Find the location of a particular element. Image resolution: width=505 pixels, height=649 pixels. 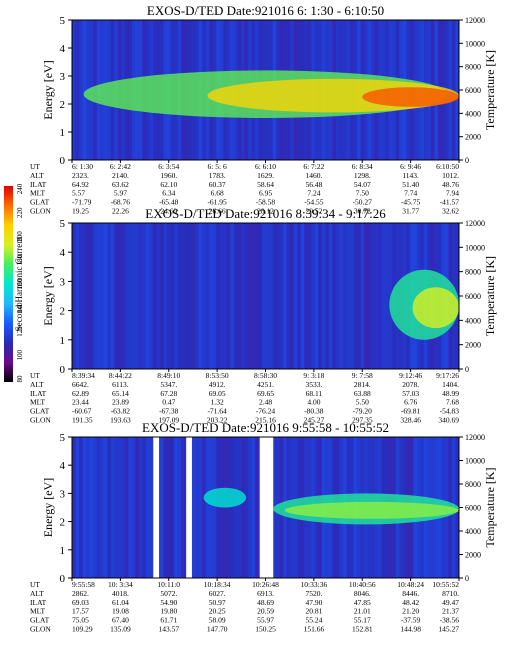

y-tick-label: 5 is located at coordinates (63, 438).